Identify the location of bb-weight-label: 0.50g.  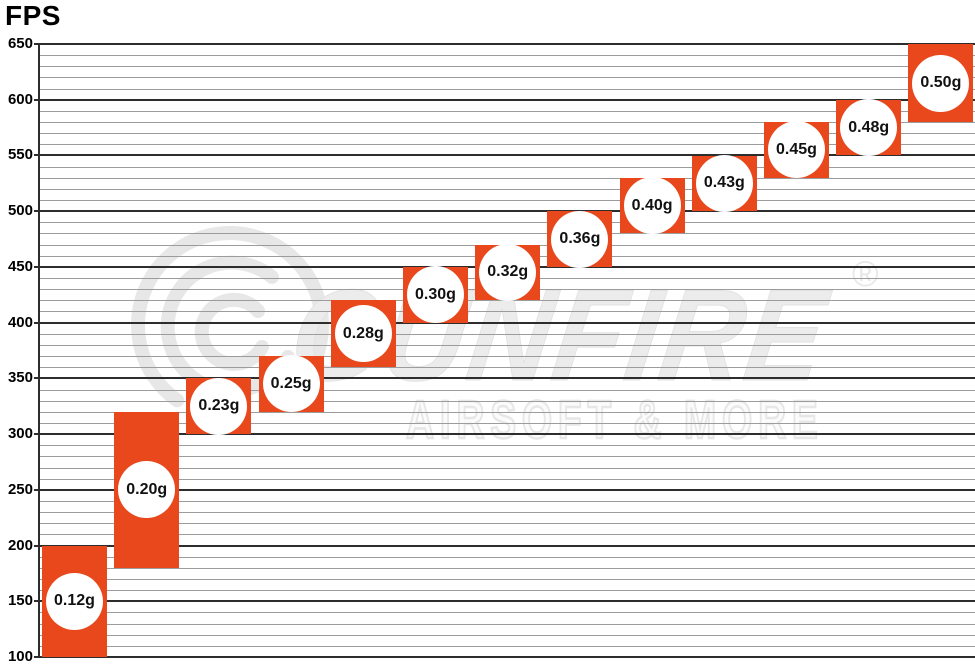
(941, 82).